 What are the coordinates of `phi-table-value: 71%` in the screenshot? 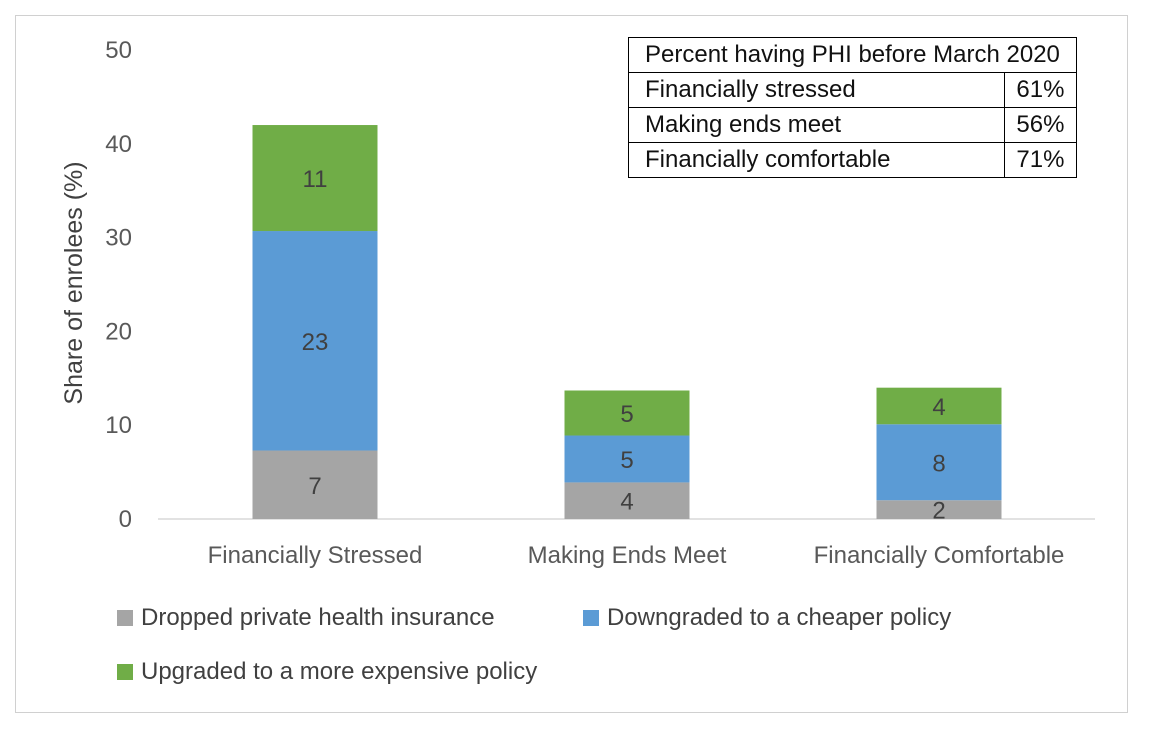 It's located at (1040, 160).